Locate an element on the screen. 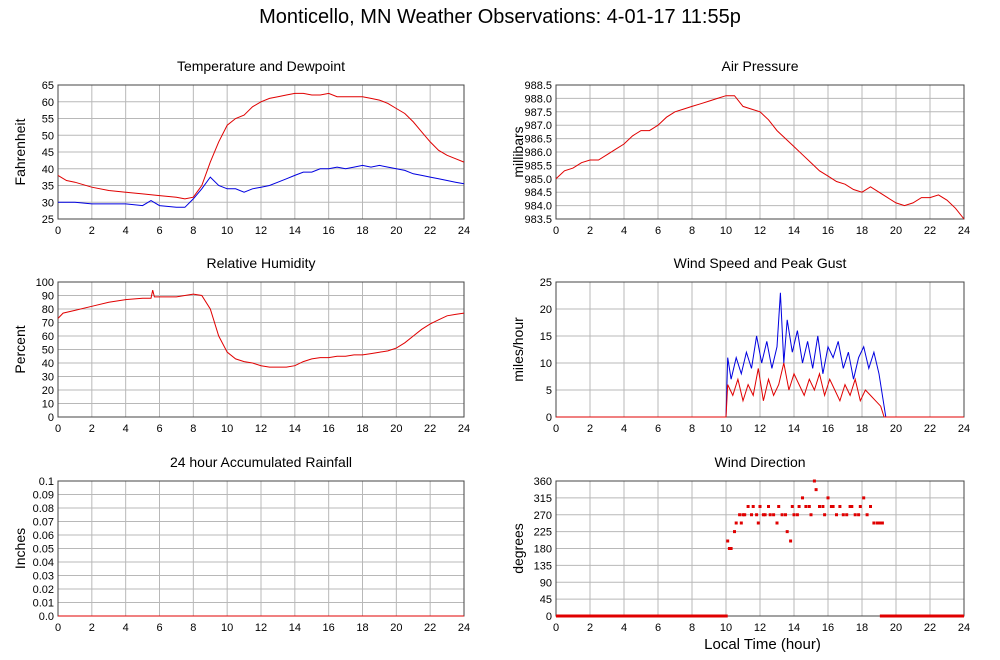 This screenshot has height=660, width=1000. y-tick-label: 40 is located at coordinates (48, 170).